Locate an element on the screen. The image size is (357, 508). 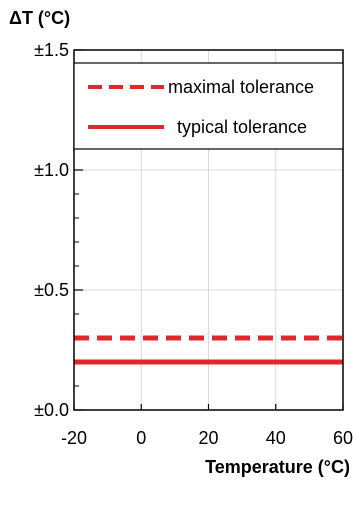
legend-label-maximal-tolerance: maximal tolerance is located at coordinates (241, 87).